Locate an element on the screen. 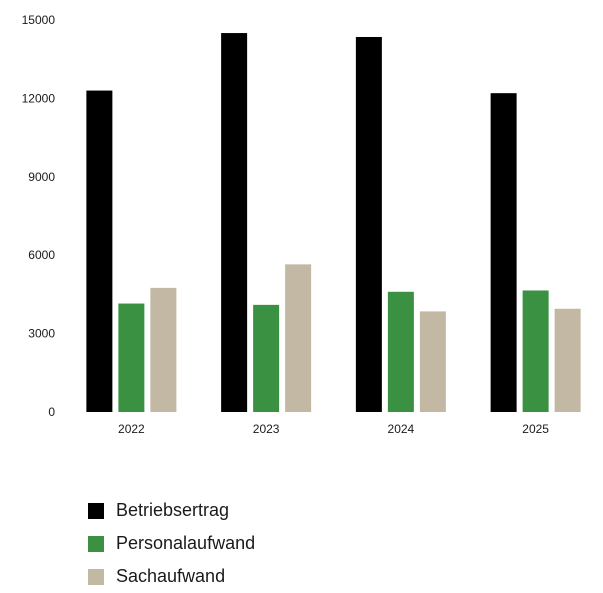 Image resolution: width=603 pixels, height=593 pixels. bar-betriebsertrag-2023 is located at coordinates (234, 223).